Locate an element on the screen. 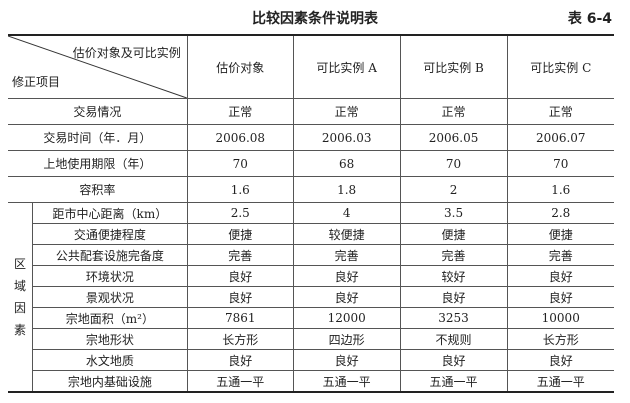 This screenshot has height=403, width=630. value-cell: 2 is located at coordinates (453, 189).